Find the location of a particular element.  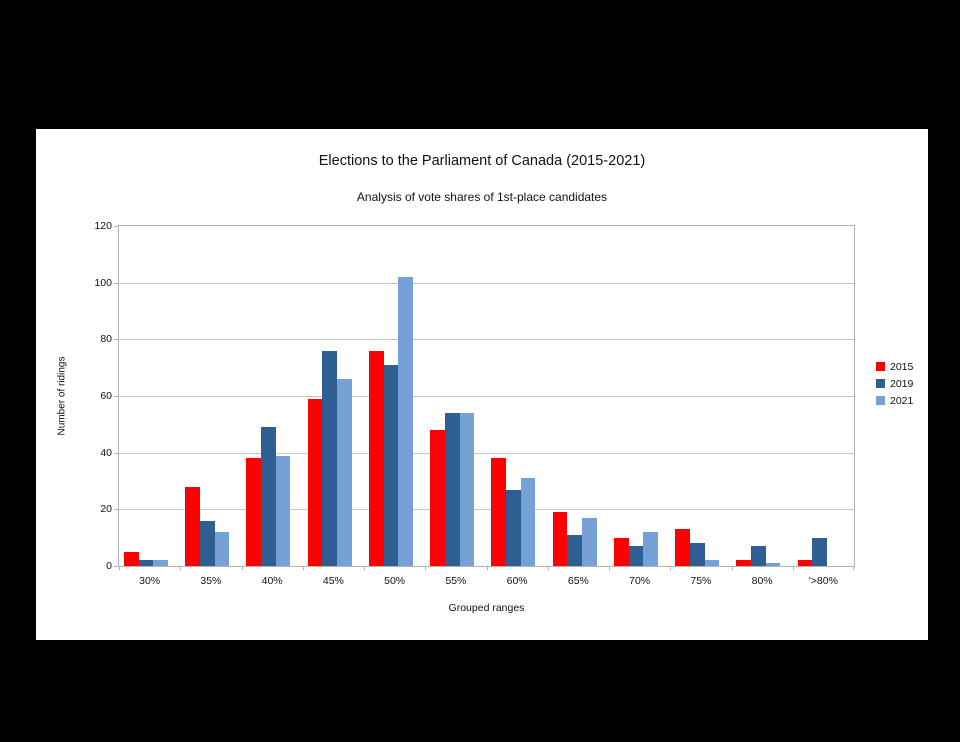

bar-group-40% is located at coordinates (272, 396).